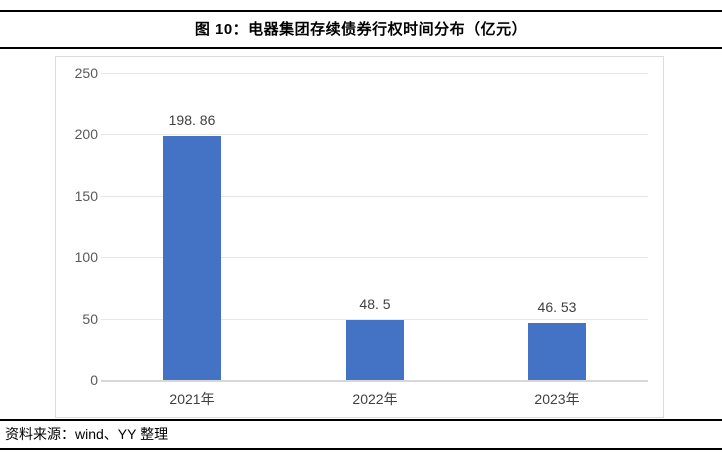 The width and height of the screenshot is (722, 453). I want to click on bar-value-label: 198. 86, so click(192, 120).